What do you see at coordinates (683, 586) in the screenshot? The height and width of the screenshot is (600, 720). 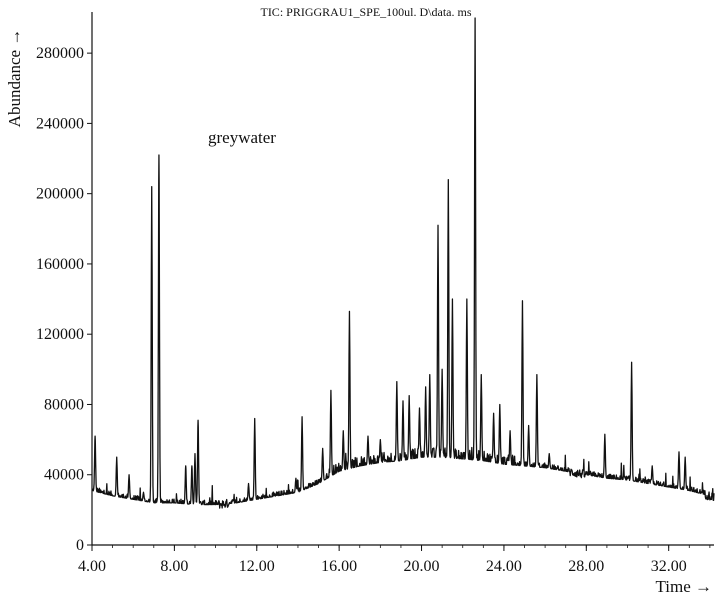 I see `x-axis-label: Time →` at bounding box center [683, 586].